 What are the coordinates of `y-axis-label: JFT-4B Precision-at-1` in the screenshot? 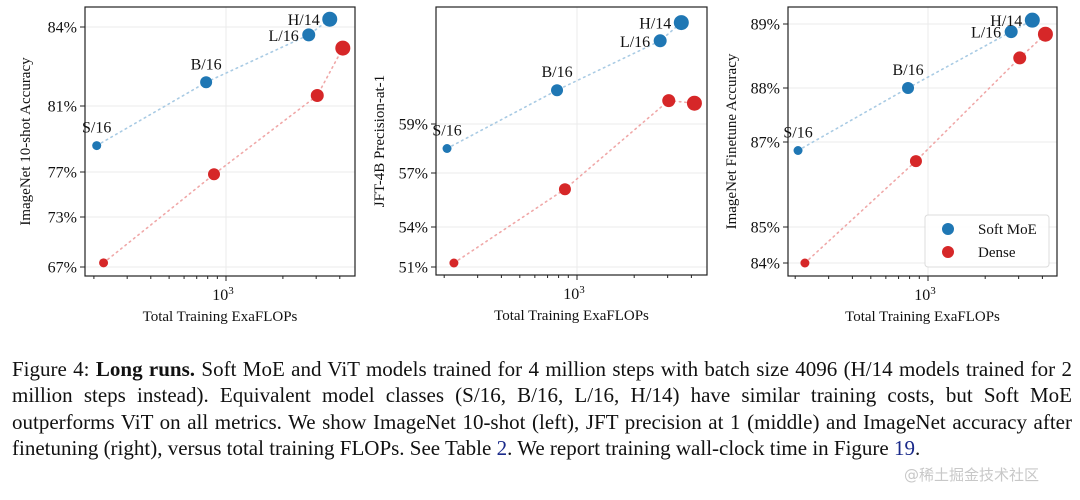 It's located at (380, 141).